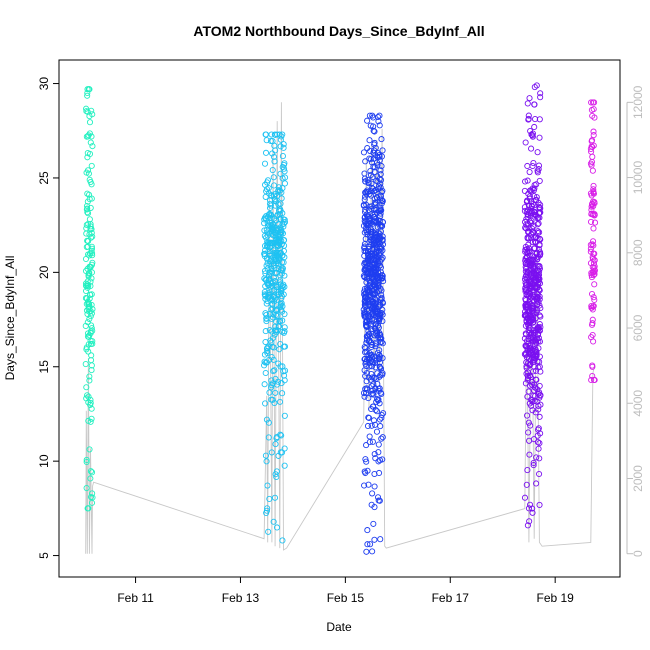  I want to click on y-tick-label: 30, so click(44, 84).